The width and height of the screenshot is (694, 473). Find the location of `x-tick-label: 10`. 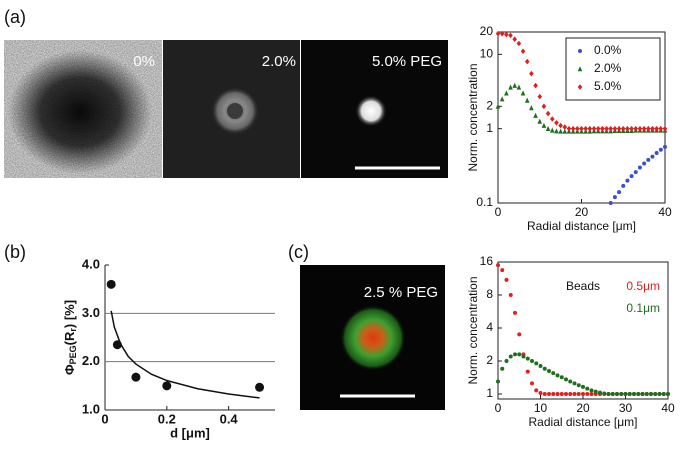

x-tick-label: 10 is located at coordinates (541, 408).